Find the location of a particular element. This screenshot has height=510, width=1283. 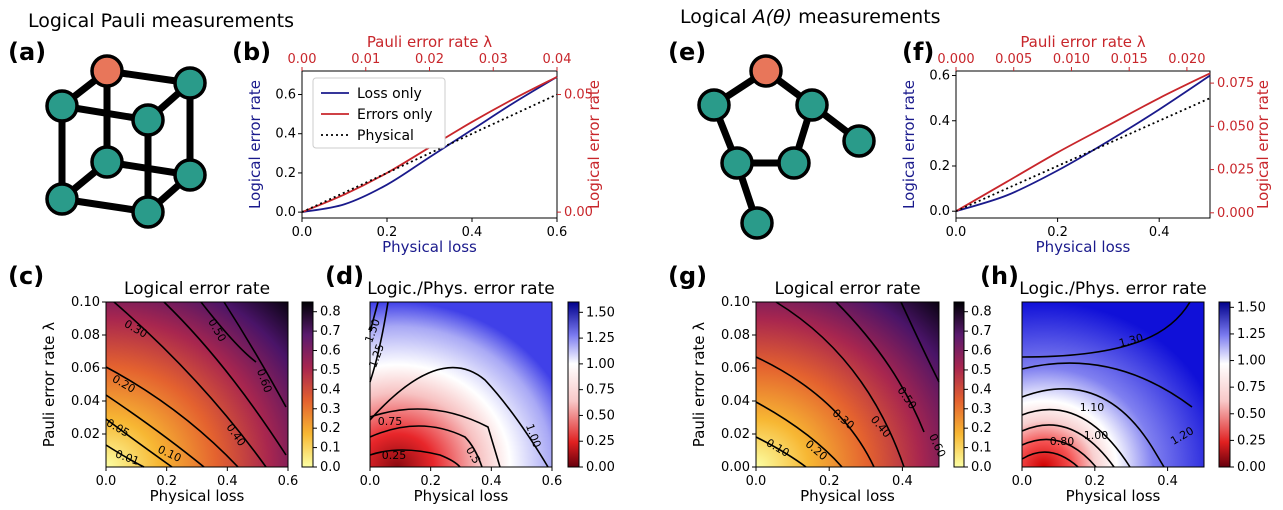

y-tick-label: 0.4 is located at coordinates (285, 134).